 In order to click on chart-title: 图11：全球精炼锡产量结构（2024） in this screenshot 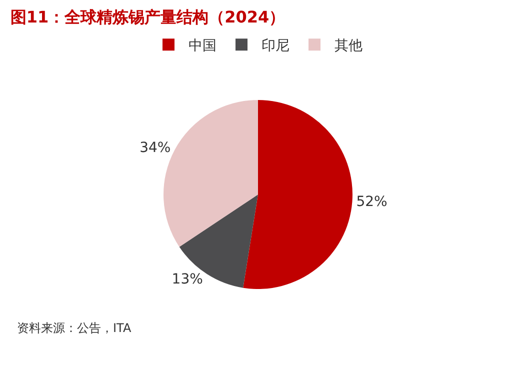, I will do `click(148, 16)`.